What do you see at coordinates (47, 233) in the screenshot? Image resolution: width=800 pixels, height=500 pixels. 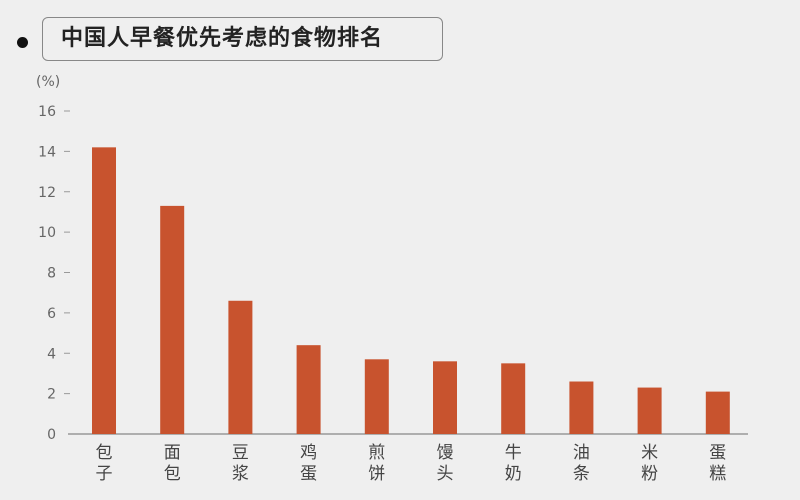 I see `y-tick-label: 10` at bounding box center [47, 233].